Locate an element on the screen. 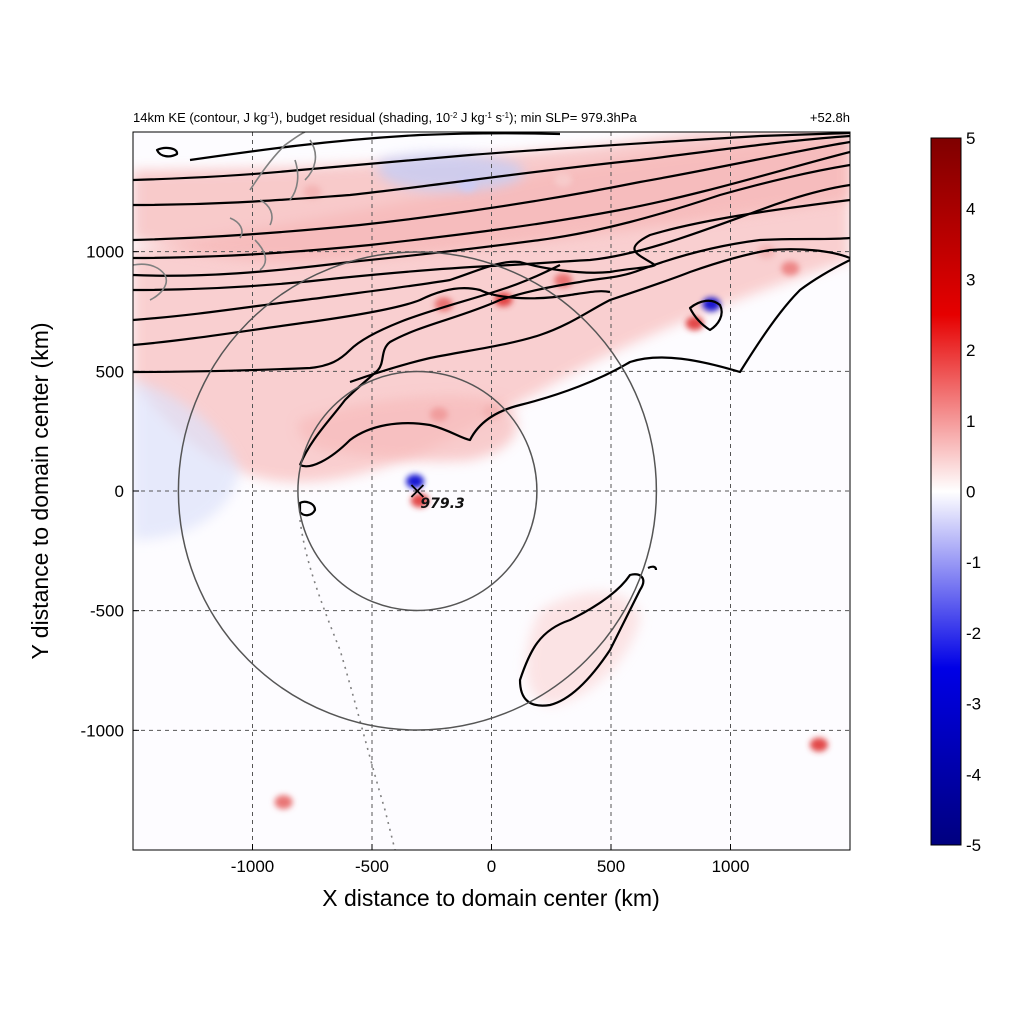 This screenshot has width=1024, height=1024. coastline-north is located at coordinates (225, 216).